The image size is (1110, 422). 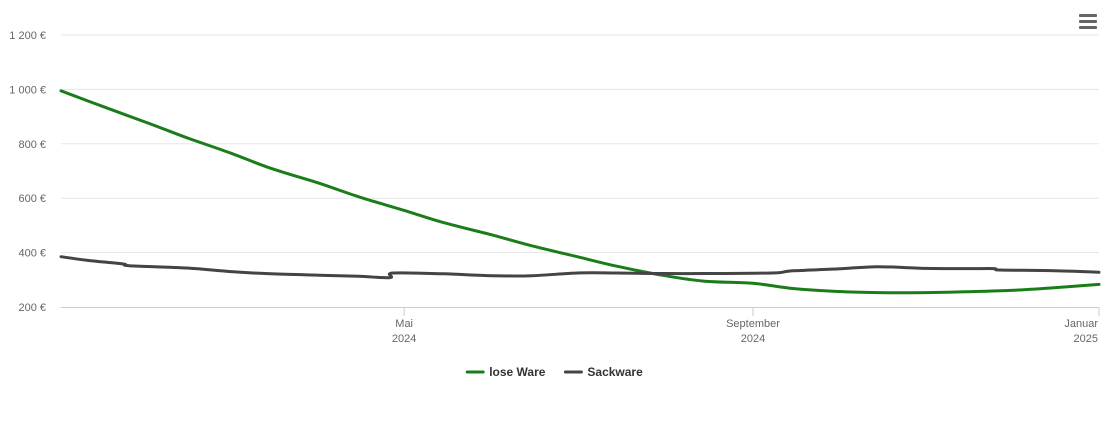 I want to click on legend-label: lose Ware, so click(x=517, y=372).